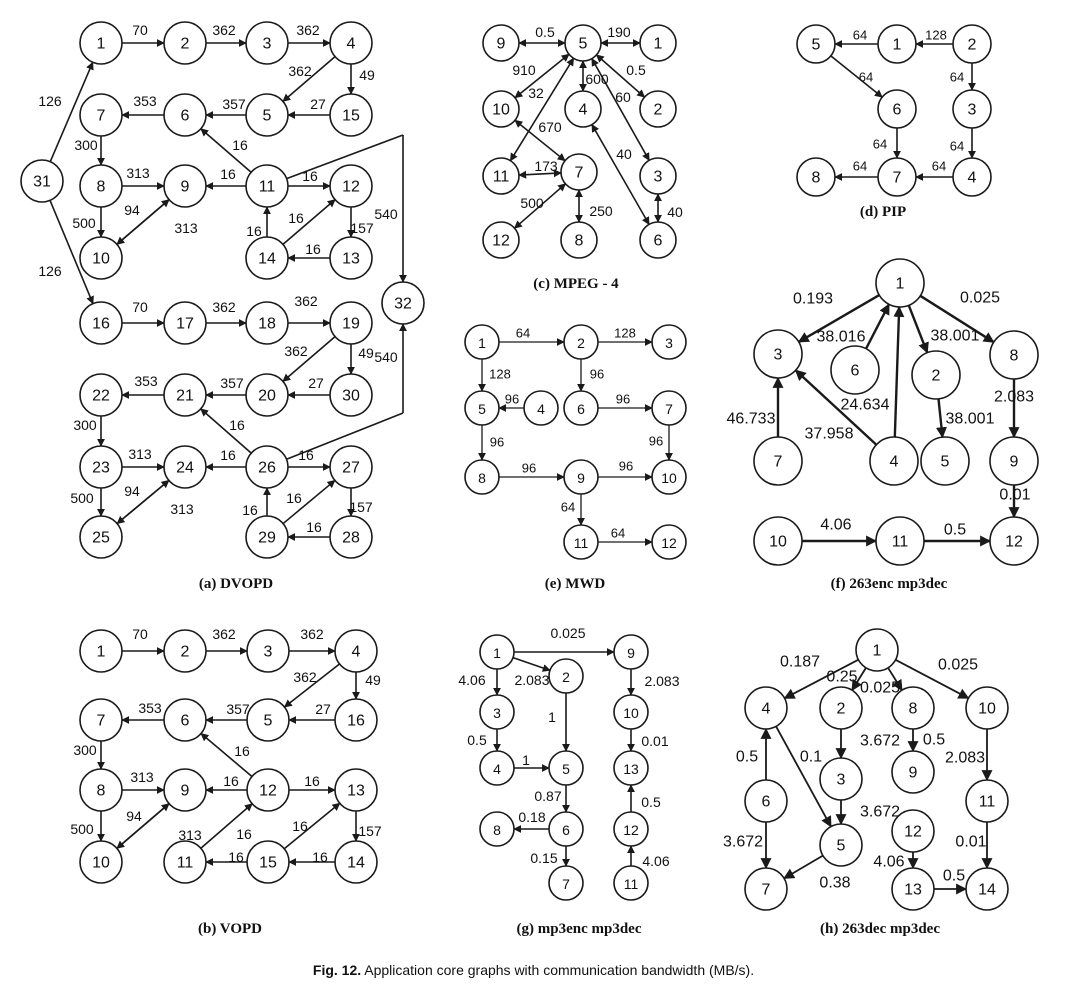 This screenshot has width=1067, height=1001. What do you see at coordinates (654, 741) in the screenshot?
I see `edge-label: 0.01` at bounding box center [654, 741].